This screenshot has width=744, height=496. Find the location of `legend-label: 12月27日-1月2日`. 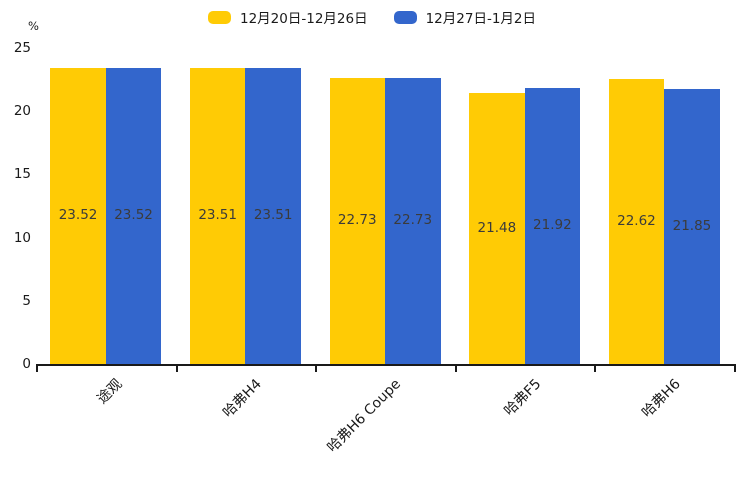

legend-label: 12月27日-1月2日 is located at coordinates (480, 19).